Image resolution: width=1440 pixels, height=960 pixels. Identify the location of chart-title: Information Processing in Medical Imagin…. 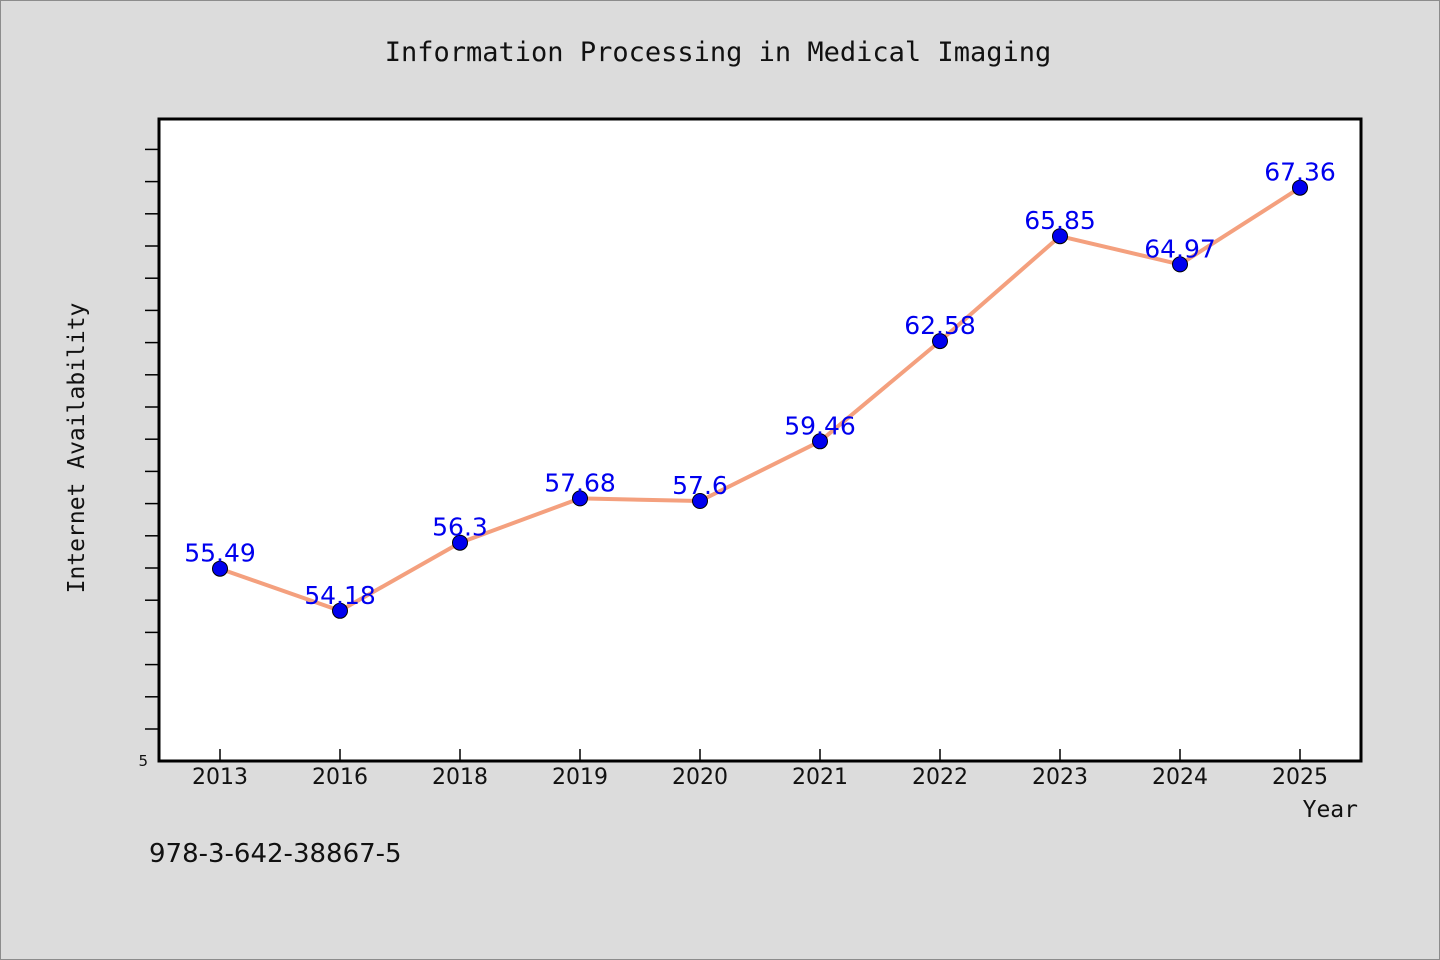
(718, 52).